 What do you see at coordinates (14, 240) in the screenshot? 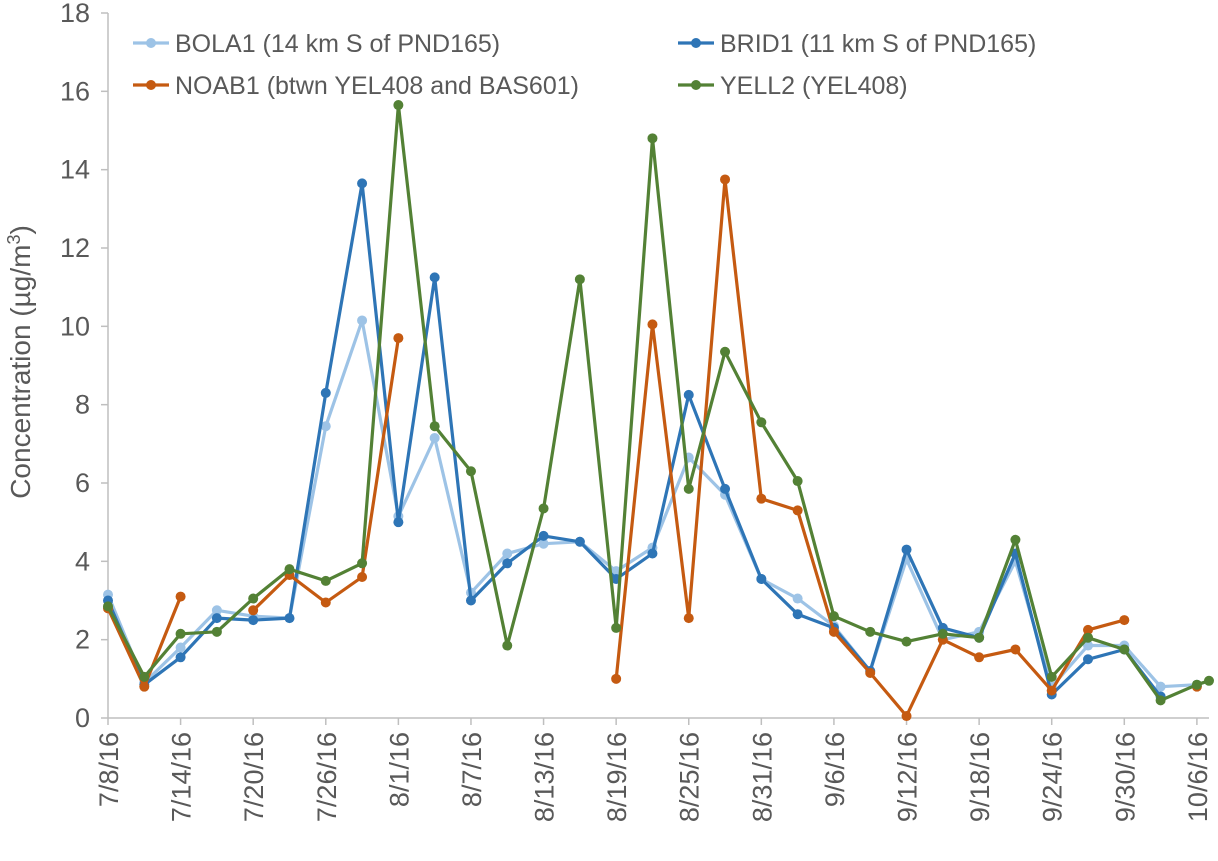
I see `y-axis-label-superscript: 3` at bounding box center [14, 240].